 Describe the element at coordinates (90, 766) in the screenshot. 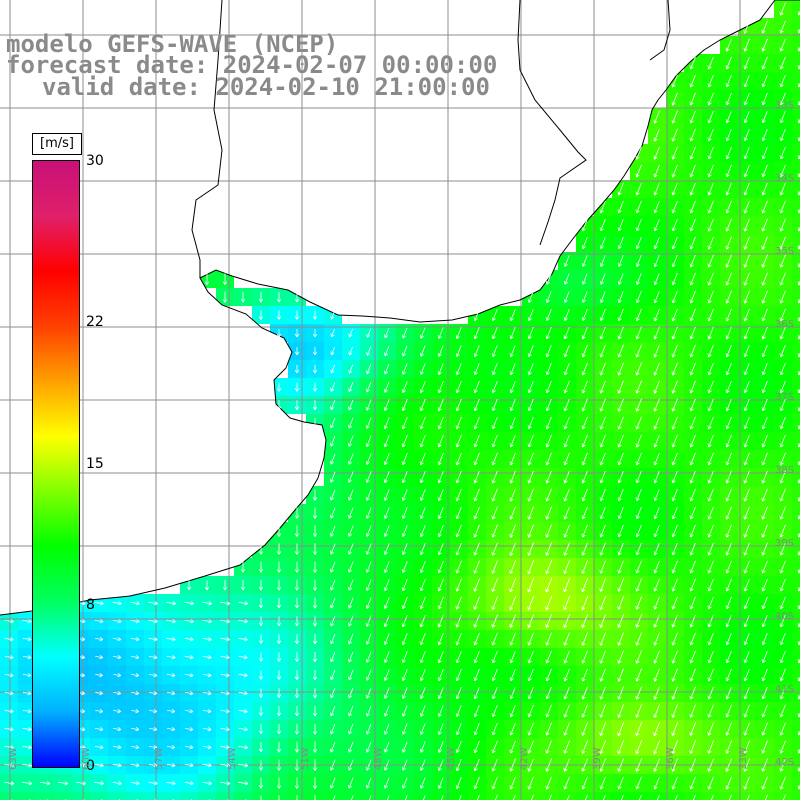

I see `colorbar-tick-label: 0` at that location.